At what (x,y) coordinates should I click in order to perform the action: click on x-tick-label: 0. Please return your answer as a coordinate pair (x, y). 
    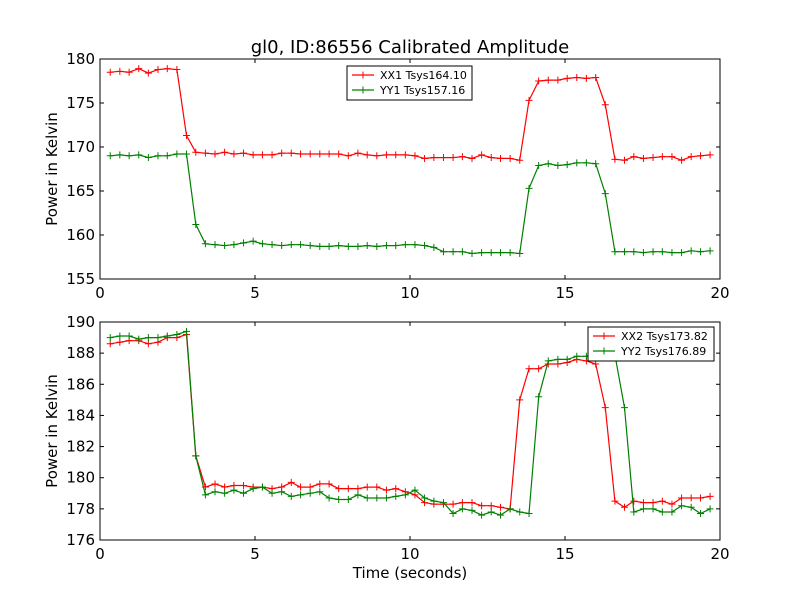
    Looking at the image, I should click on (100, 554).